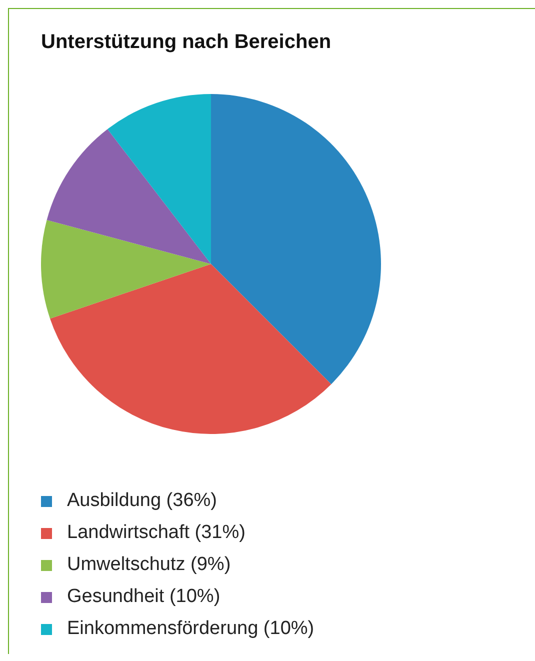 This screenshot has width=535, height=661. Describe the element at coordinates (149, 565) in the screenshot. I see `legend-label: Umweltschutz (9%)` at that location.